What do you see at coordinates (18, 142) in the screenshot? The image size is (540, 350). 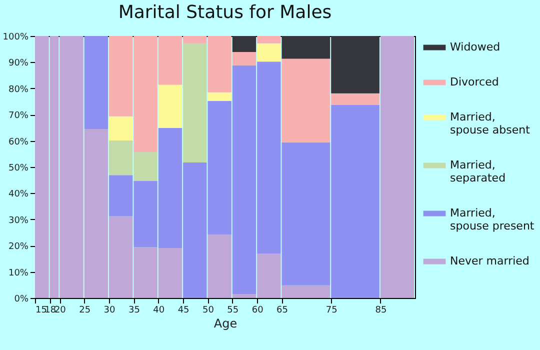 I see `y-tick-label: 60%` at bounding box center [18, 142].